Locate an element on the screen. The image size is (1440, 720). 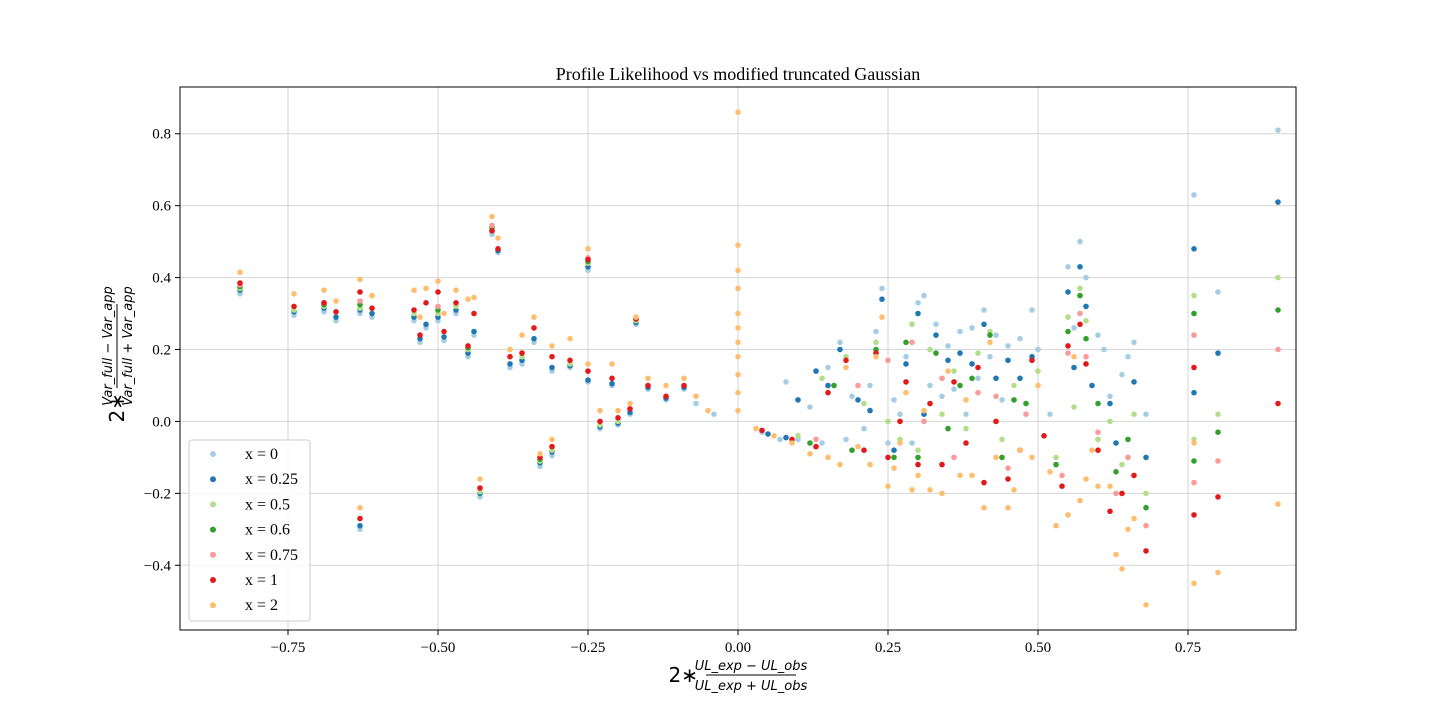
y-axis-label-prefix: 2∗ is located at coordinates (117, 407).